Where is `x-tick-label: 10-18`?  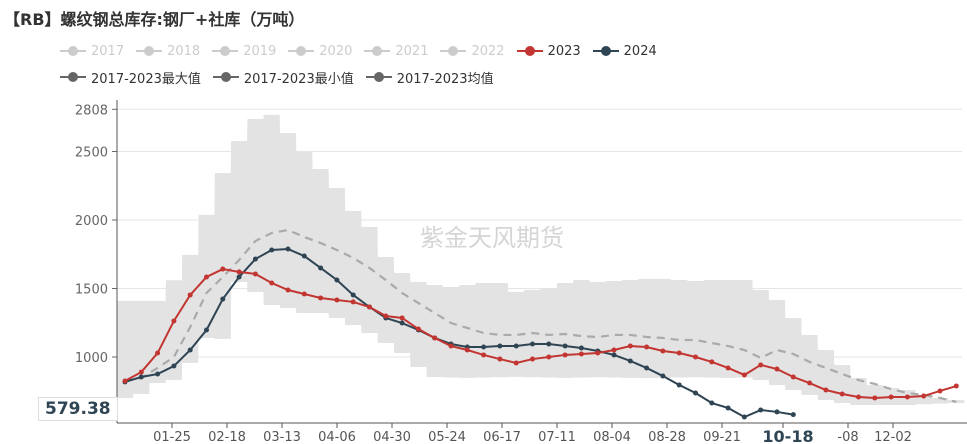
x-tick-label: 10-18 is located at coordinates (787, 435).